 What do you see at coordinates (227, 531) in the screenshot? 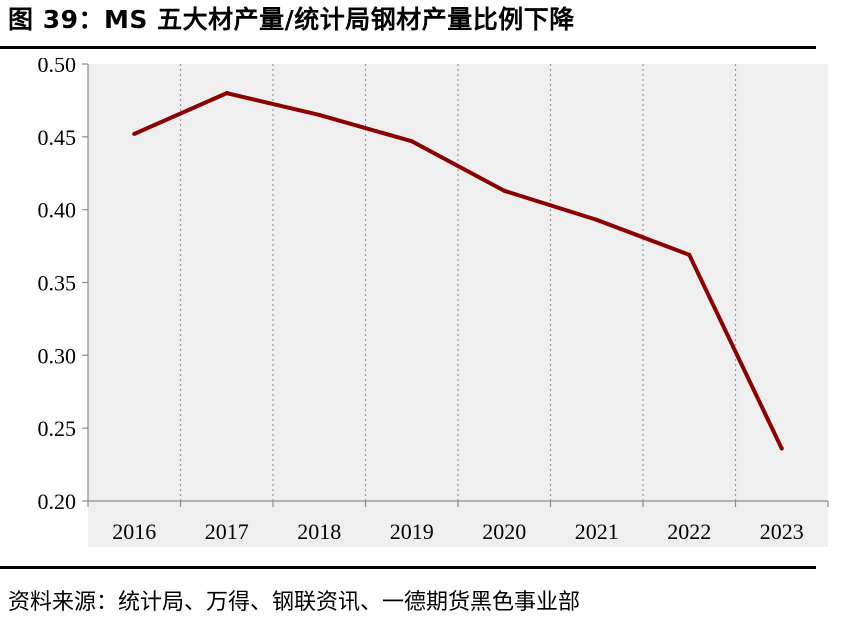
I see `x-tick-label: 2017` at bounding box center [227, 531].